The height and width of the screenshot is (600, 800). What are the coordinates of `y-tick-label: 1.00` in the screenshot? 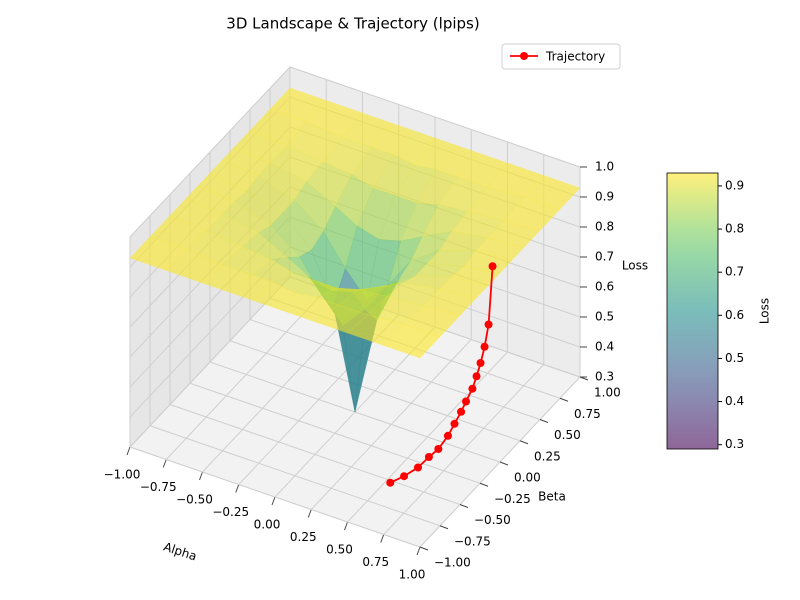 It's located at (607, 393).